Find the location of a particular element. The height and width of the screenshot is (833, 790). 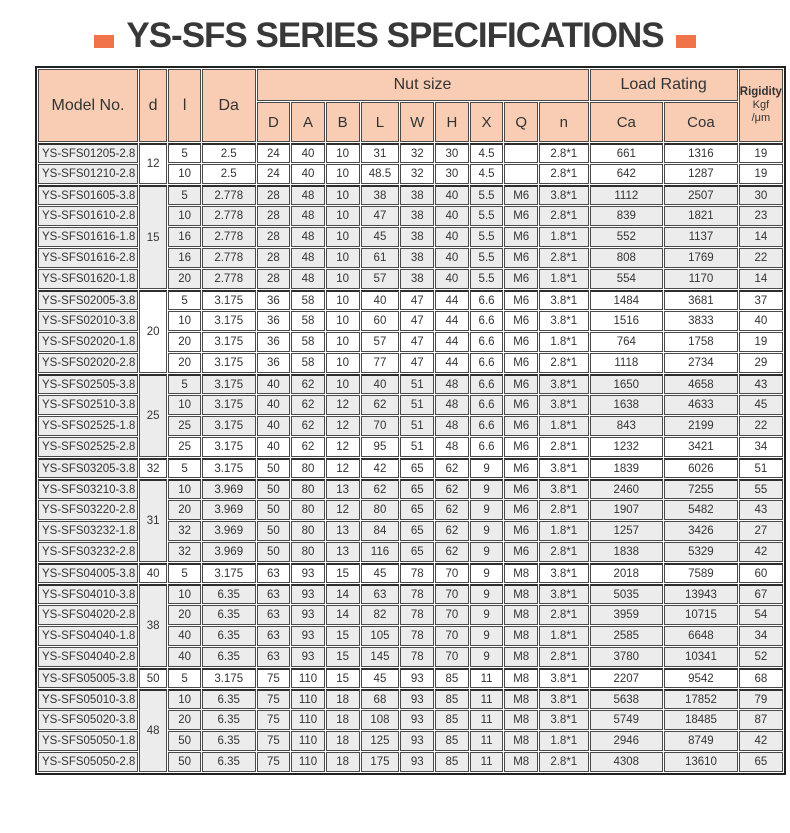

cell-D: 24 is located at coordinates (273, 153).